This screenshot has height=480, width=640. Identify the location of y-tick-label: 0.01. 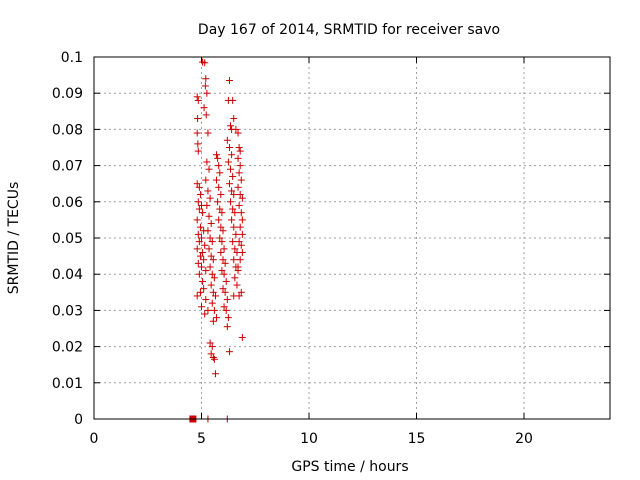
(67, 384).